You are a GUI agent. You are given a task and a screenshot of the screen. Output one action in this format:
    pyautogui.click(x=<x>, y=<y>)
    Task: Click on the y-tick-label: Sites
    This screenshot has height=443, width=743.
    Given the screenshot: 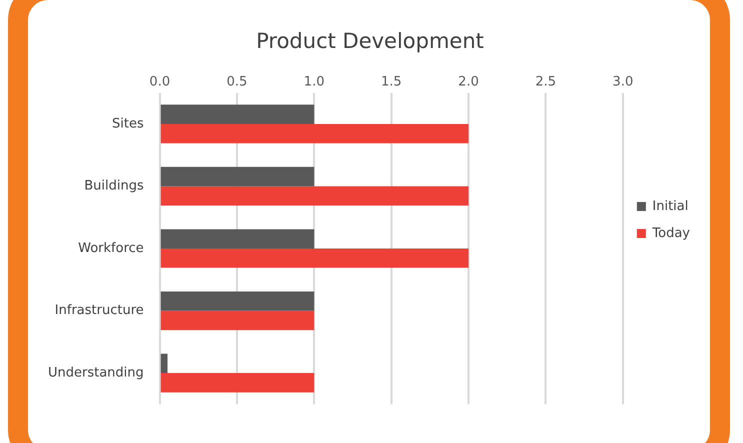 What is the action you would take?
    pyautogui.click(x=128, y=124)
    